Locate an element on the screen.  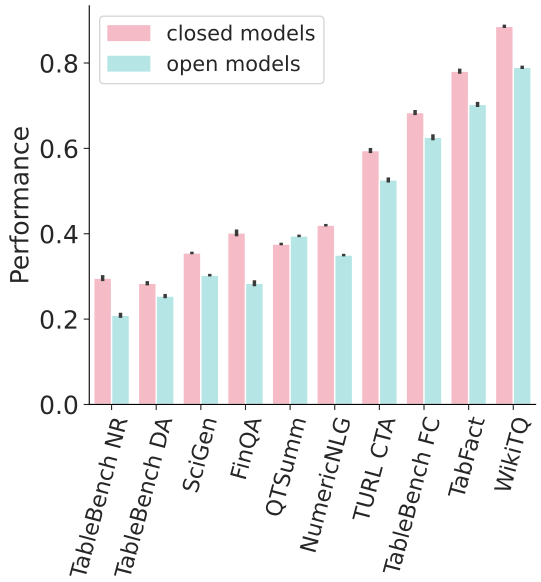
x-tick-label: FinQA is located at coordinates (247, 447).